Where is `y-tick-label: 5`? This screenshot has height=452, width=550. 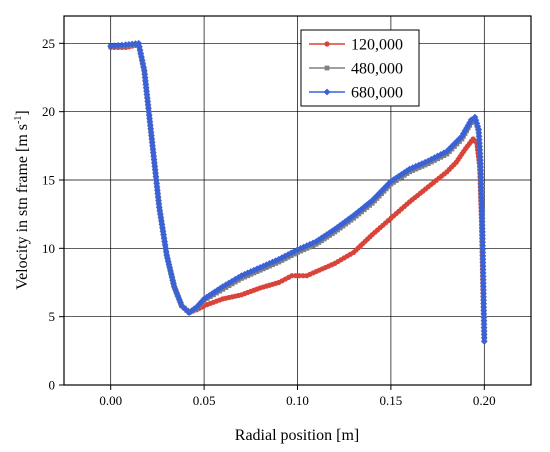
y-tick-label: 5 is located at coordinates (52, 316).